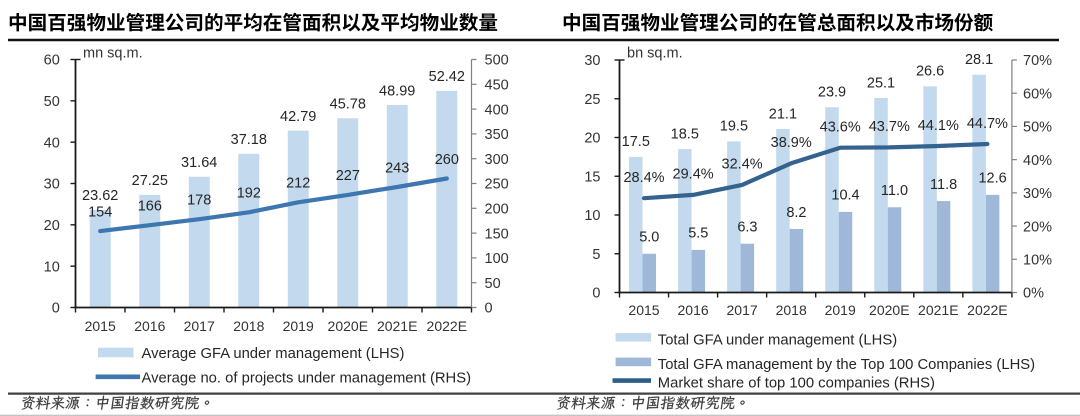 The image size is (1080, 416). What do you see at coordinates (881, 83) in the screenshot?
I see `svg-text: 25.1` at bounding box center [881, 83].